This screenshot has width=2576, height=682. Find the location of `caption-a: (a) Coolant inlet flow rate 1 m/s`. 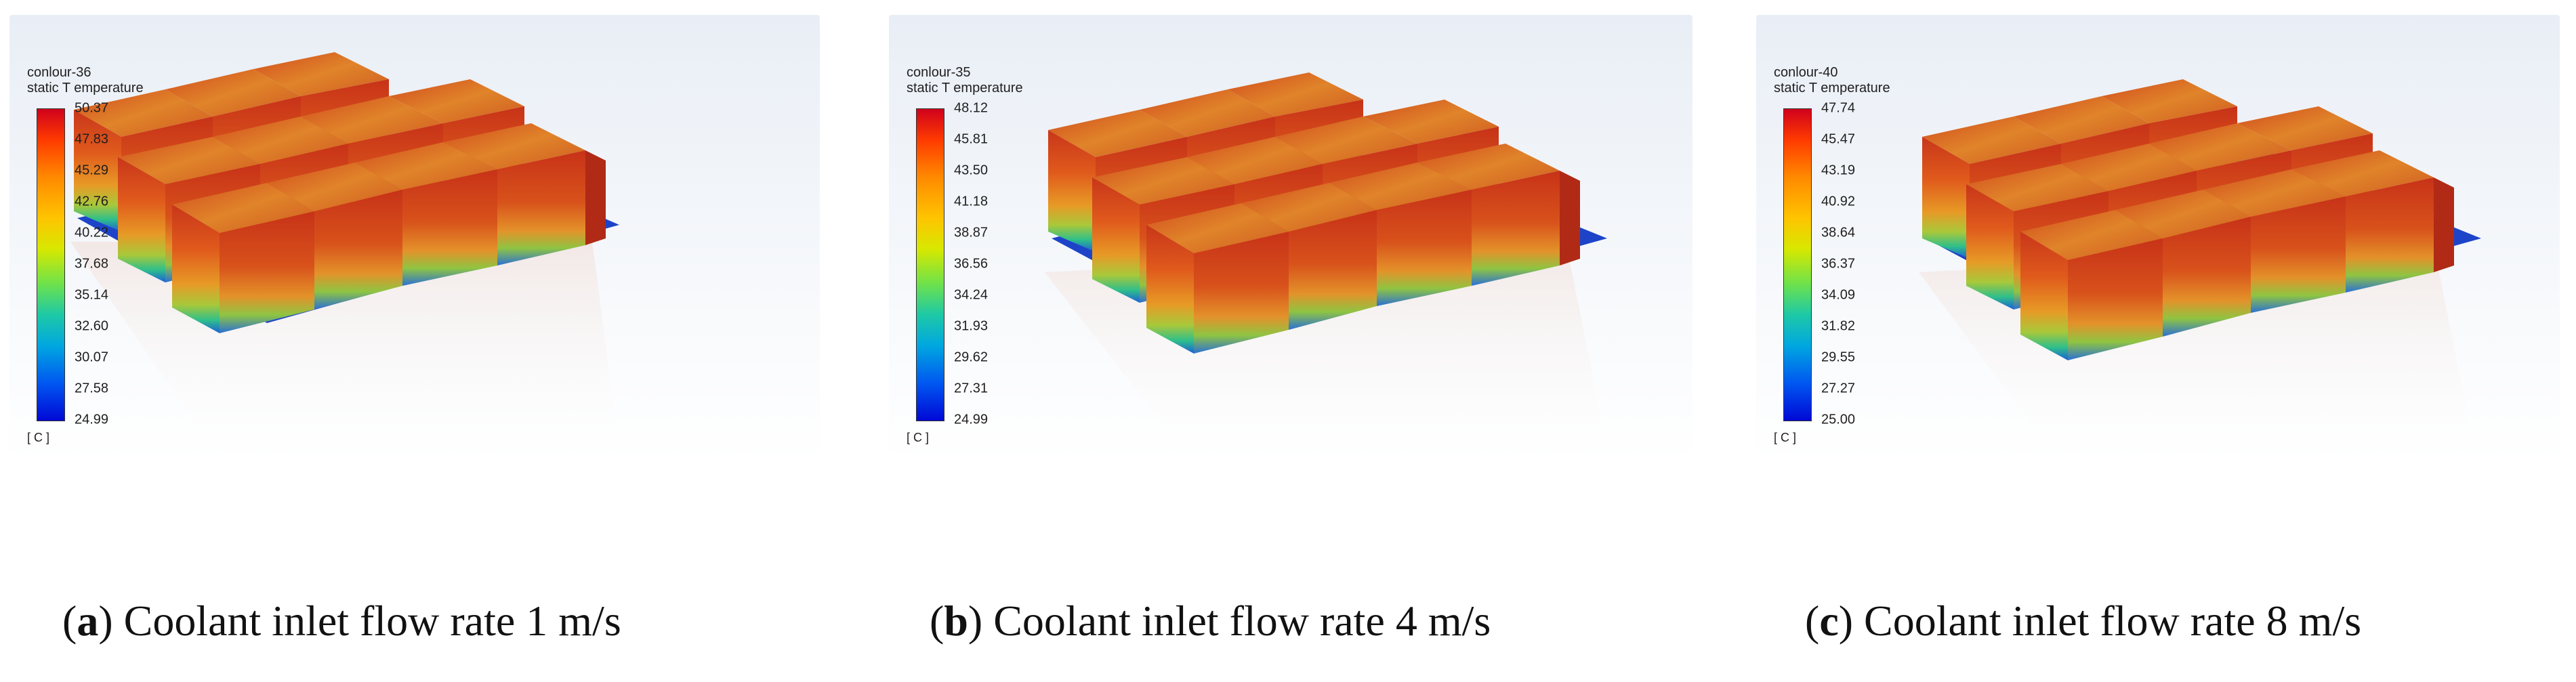

caption-a: (a) Coolant inlet flow rate 1 m/s is located at coordinates (341, 621).